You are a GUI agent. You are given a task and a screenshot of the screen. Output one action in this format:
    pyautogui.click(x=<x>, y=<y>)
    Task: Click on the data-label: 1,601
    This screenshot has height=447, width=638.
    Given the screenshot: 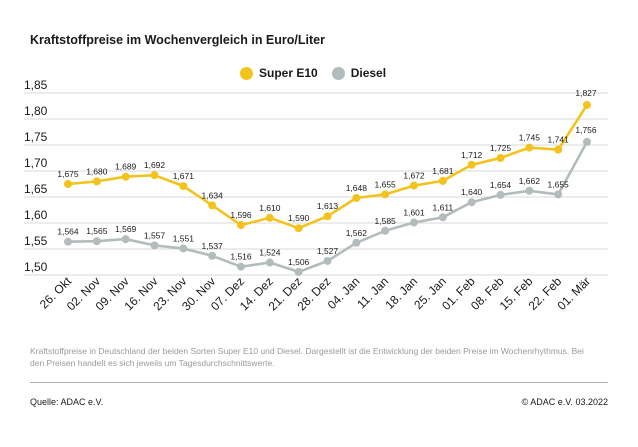 What is the action you would take?
    pyautogui.click(x=414, y=212)
    